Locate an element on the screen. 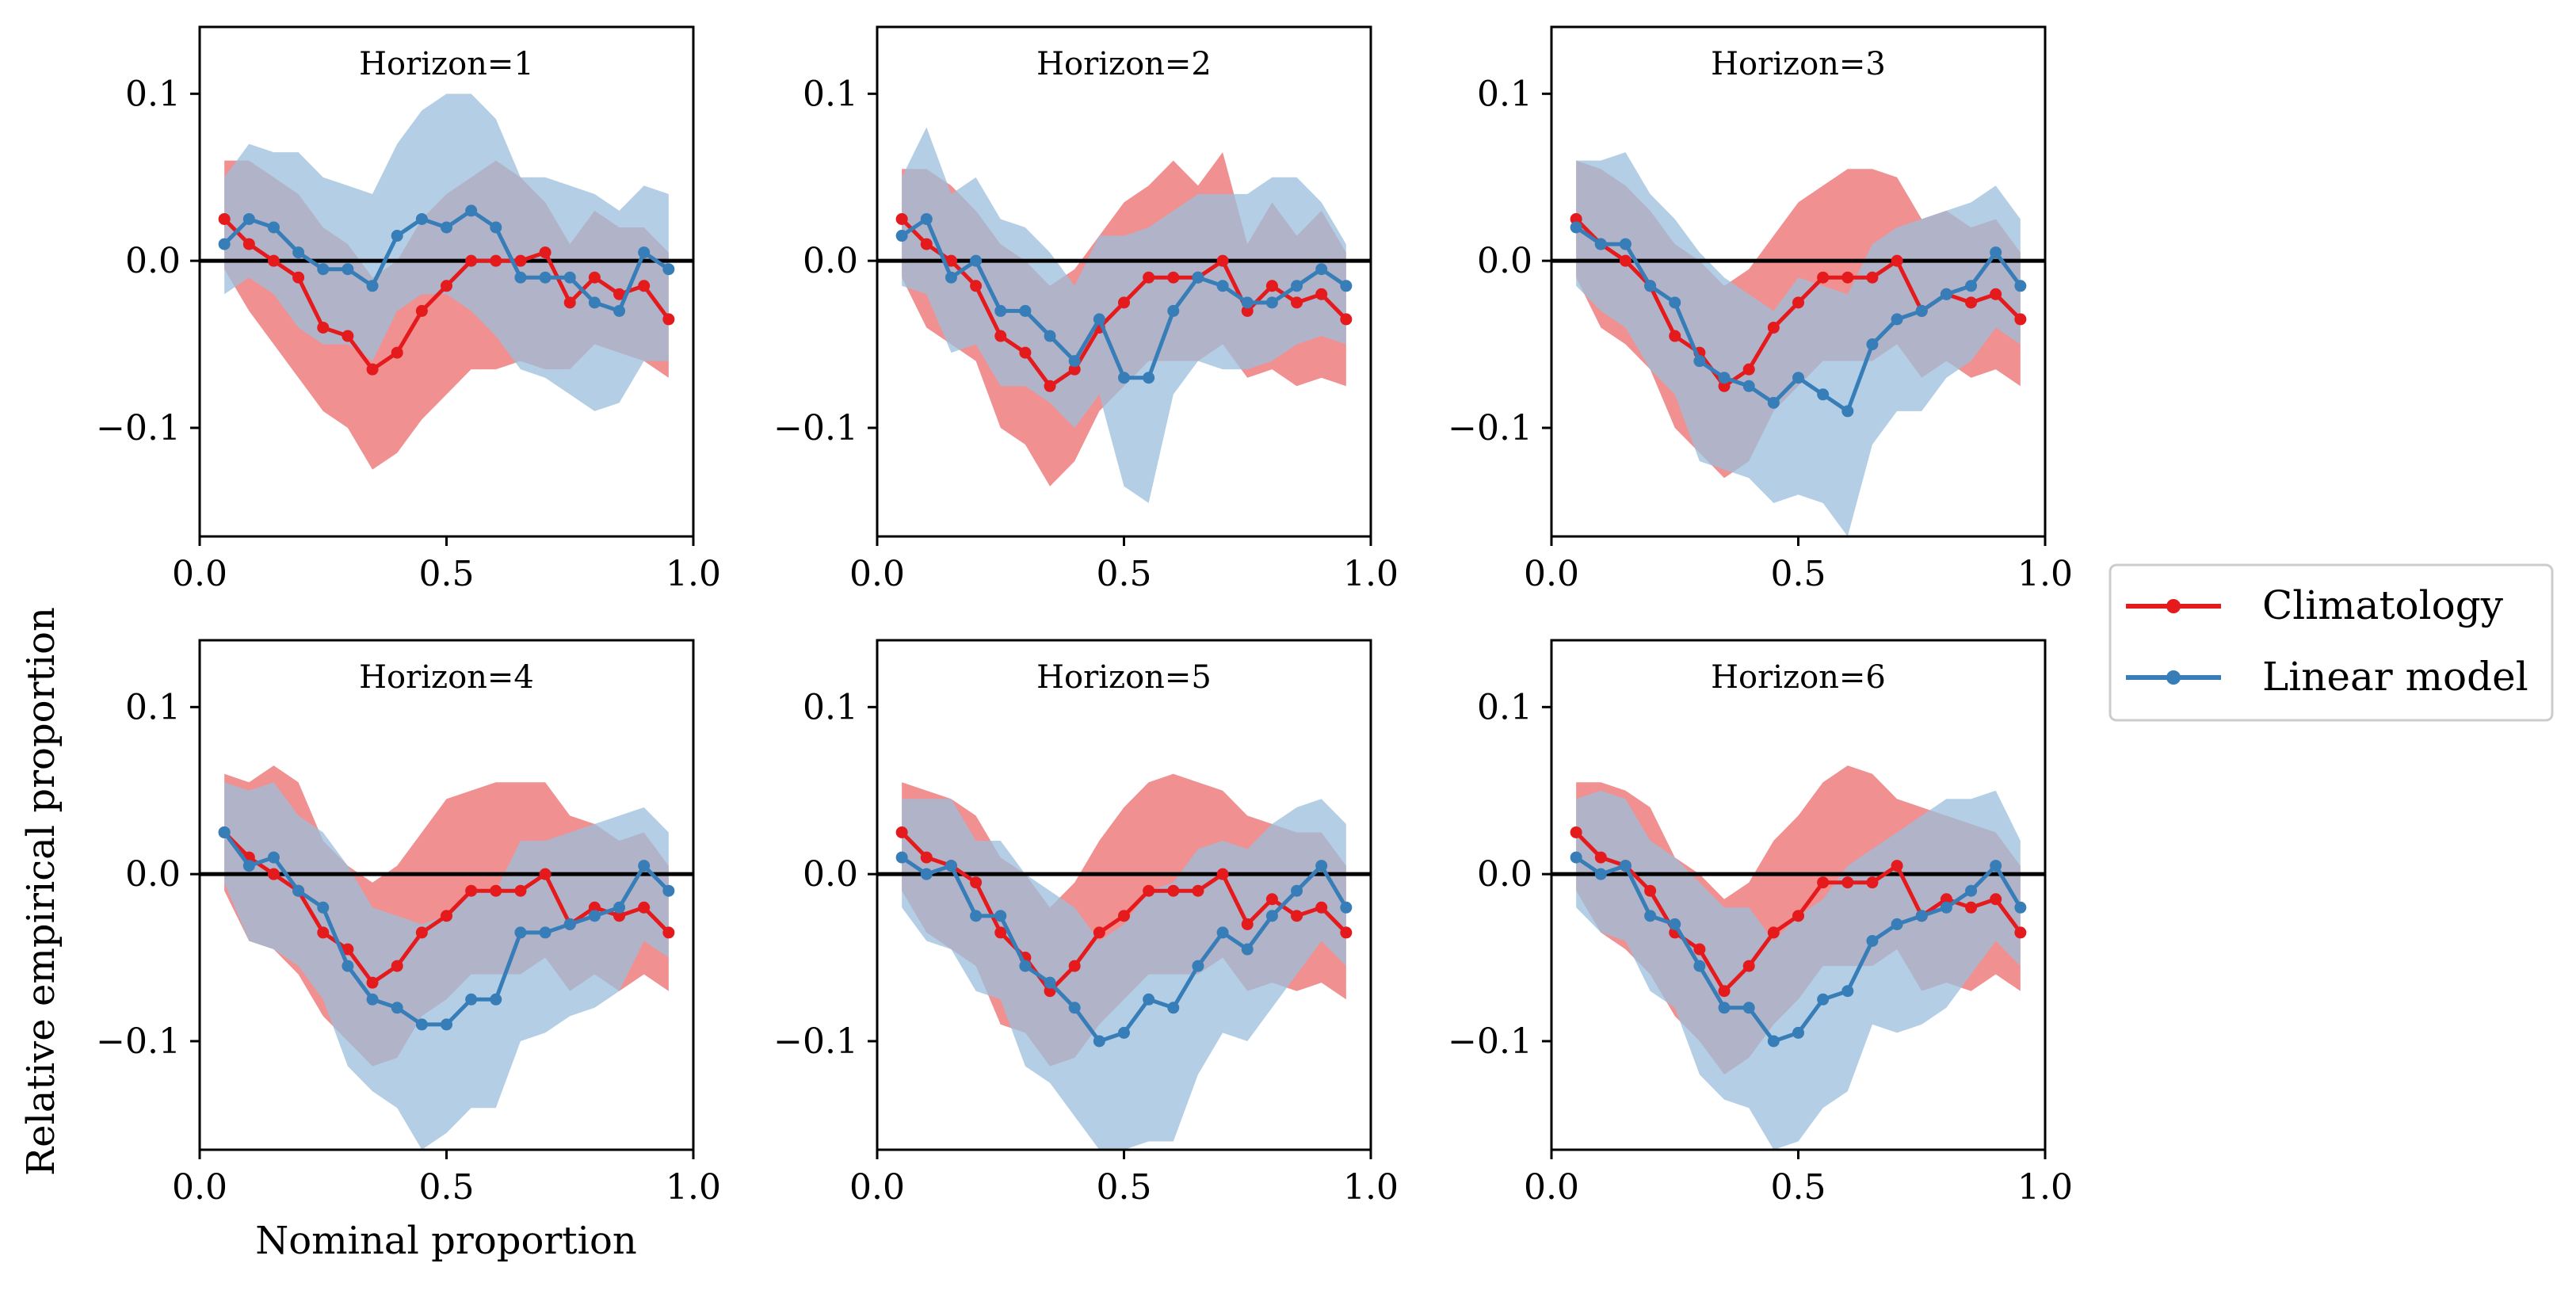  legend-item-climatology: Climatology is located at coordinates (2315, 605).